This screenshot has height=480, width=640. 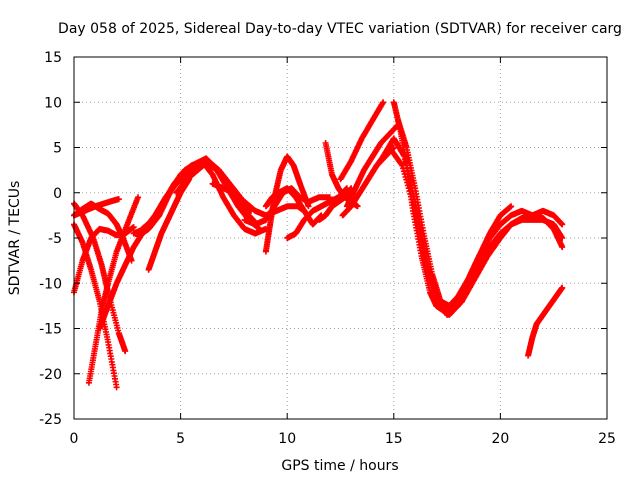 What do you see at coordinates (607, 439) in the screenshot?
I see `x-tick-label: 25` at bounding box center [607, 439].